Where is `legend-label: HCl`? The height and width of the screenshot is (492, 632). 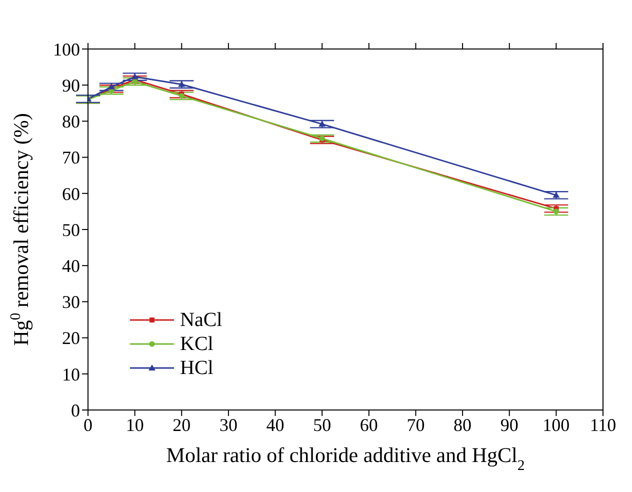 legend-label: HCl is located at coordinates (197, 368).